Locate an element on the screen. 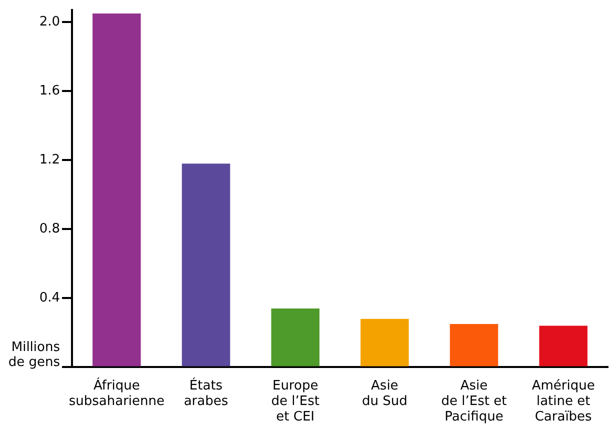  x-tick-label: Europe de l’Est et CEI is located at coordinates (295, 401).